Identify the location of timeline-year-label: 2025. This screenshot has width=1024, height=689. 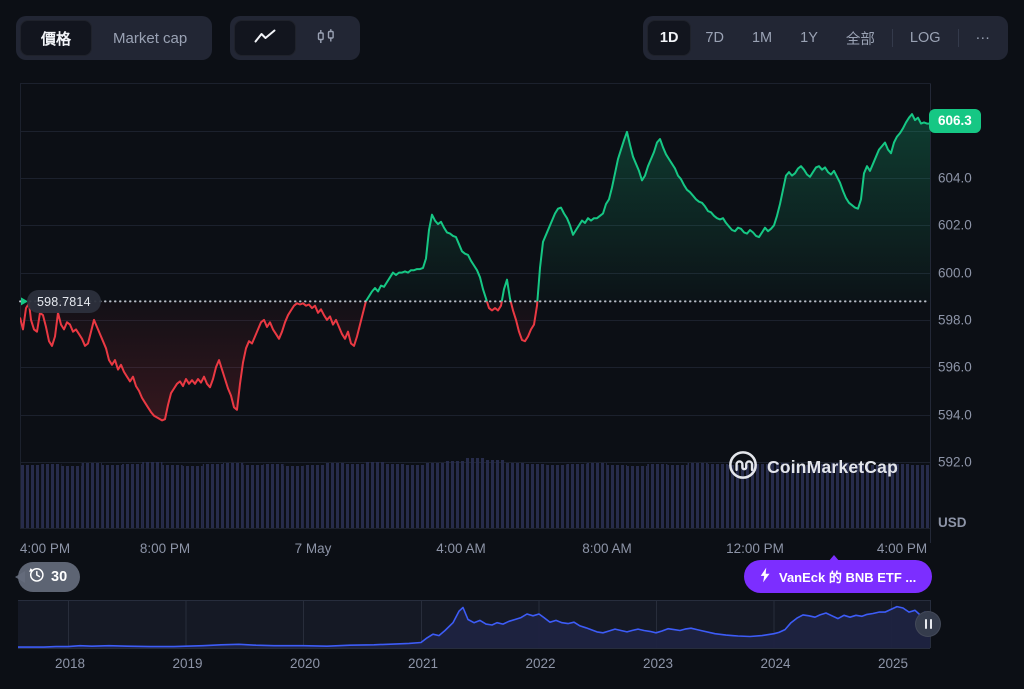
(893, 663).